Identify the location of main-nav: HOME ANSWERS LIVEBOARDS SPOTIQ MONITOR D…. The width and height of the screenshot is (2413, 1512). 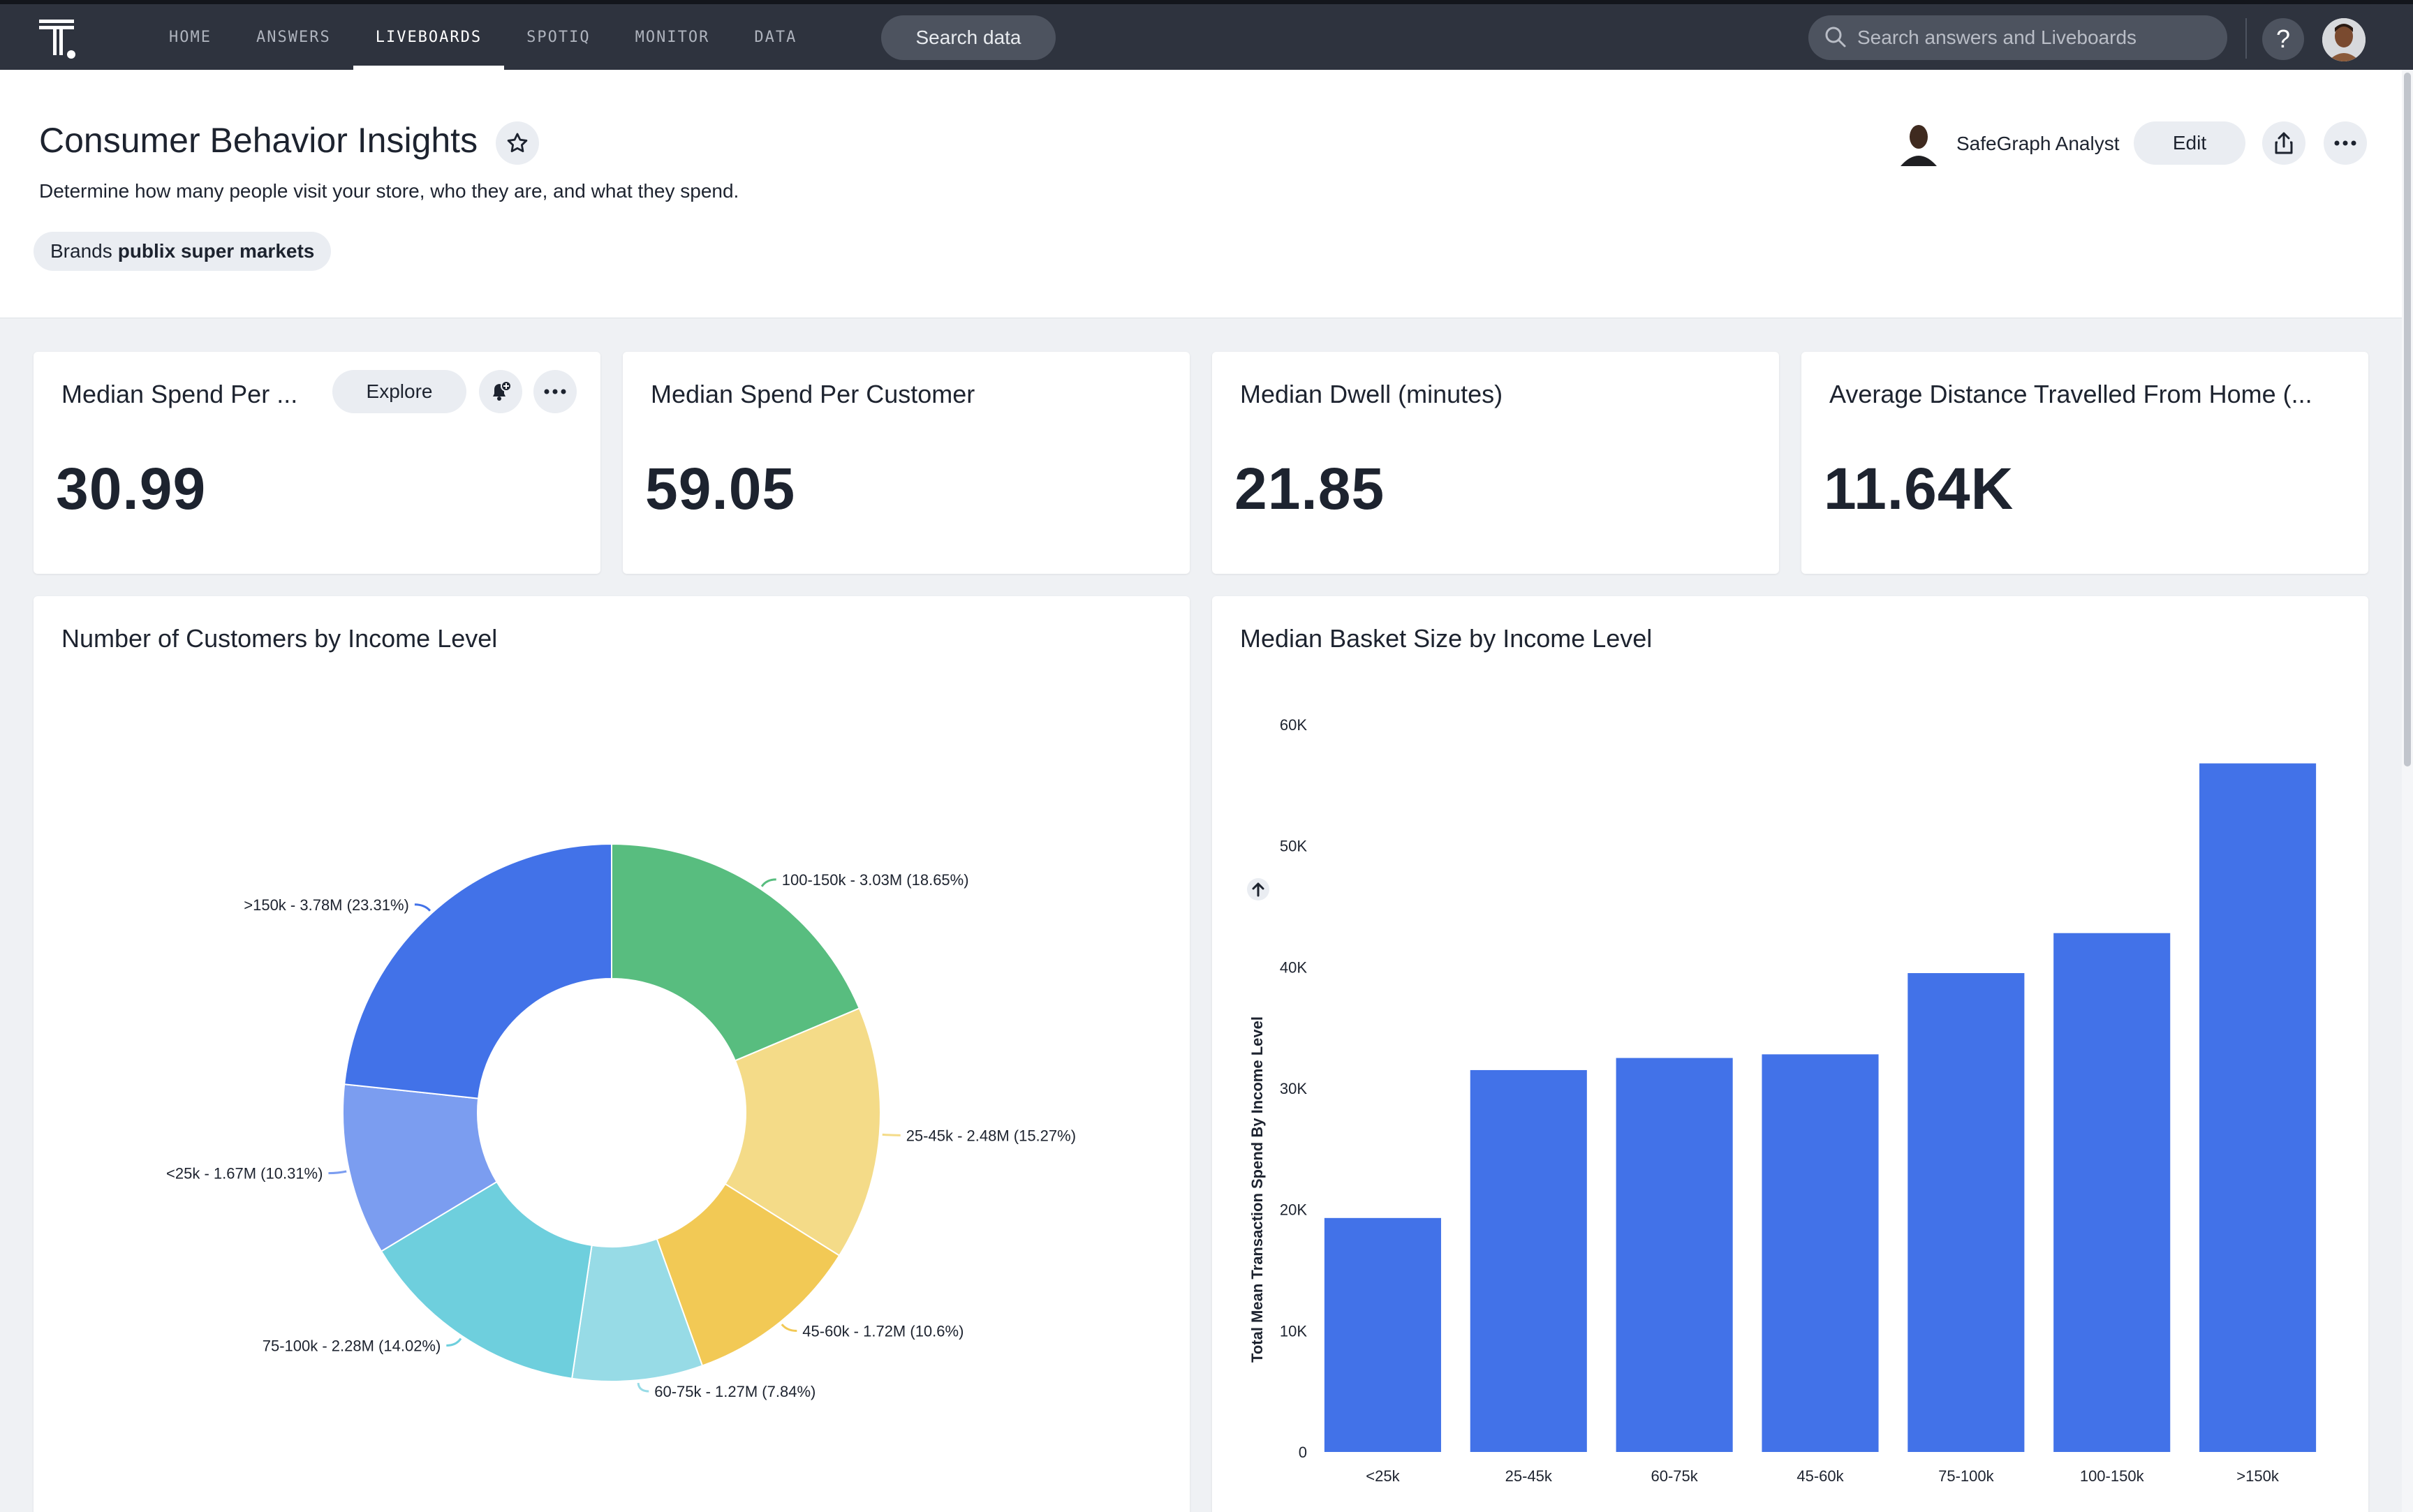
(483, 37).